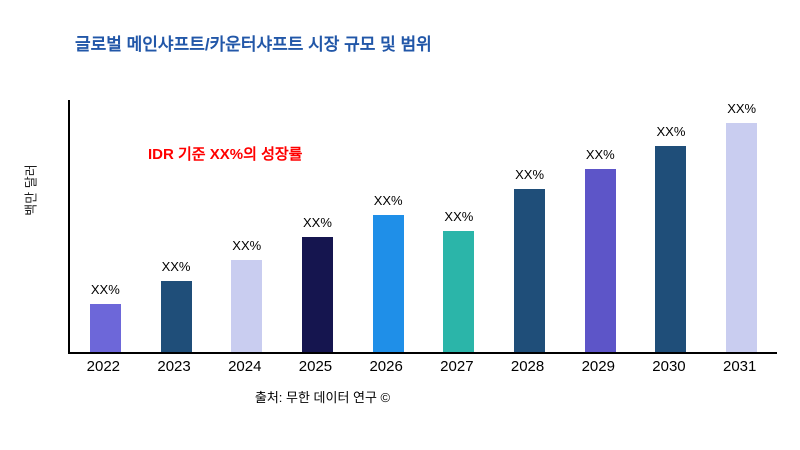 This screenshot has width=800, height=450. I want to click on bar-2029, so click(600, 260).